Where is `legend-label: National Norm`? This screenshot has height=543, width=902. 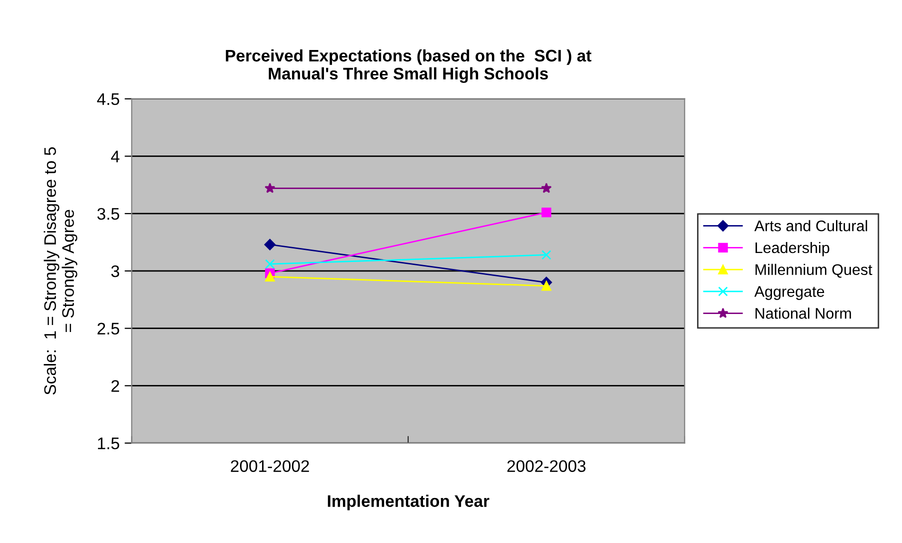
legend-label: National Norm is located at coordinates (803, 313).